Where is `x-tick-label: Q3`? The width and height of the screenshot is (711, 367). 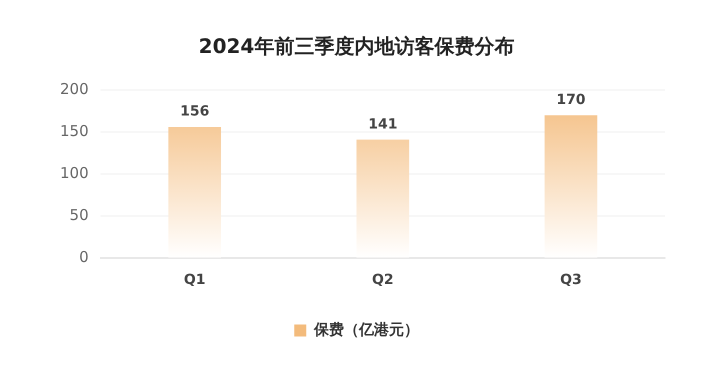 x-tick-label: Q3 is located at coordinates (571, 280).